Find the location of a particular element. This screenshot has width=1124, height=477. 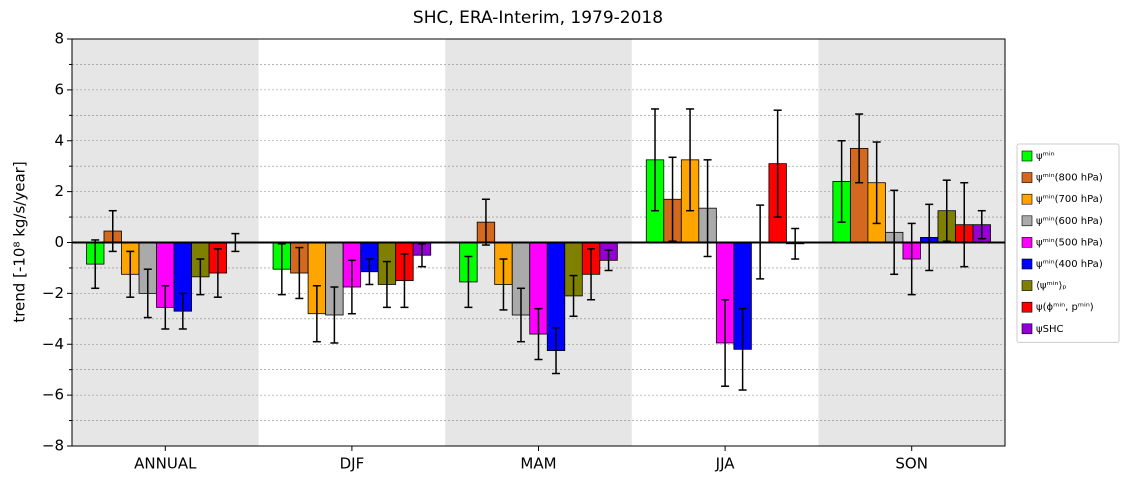

legend-label: ψᵐⁱⁿ(600 hPa) is located at coordinates (1069, 221).